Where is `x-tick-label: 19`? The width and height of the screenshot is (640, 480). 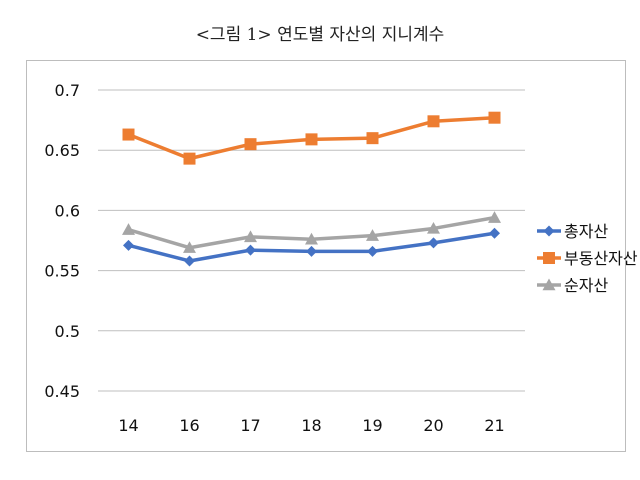 x-tick-label: 19 is located at coordinates (372, 425).